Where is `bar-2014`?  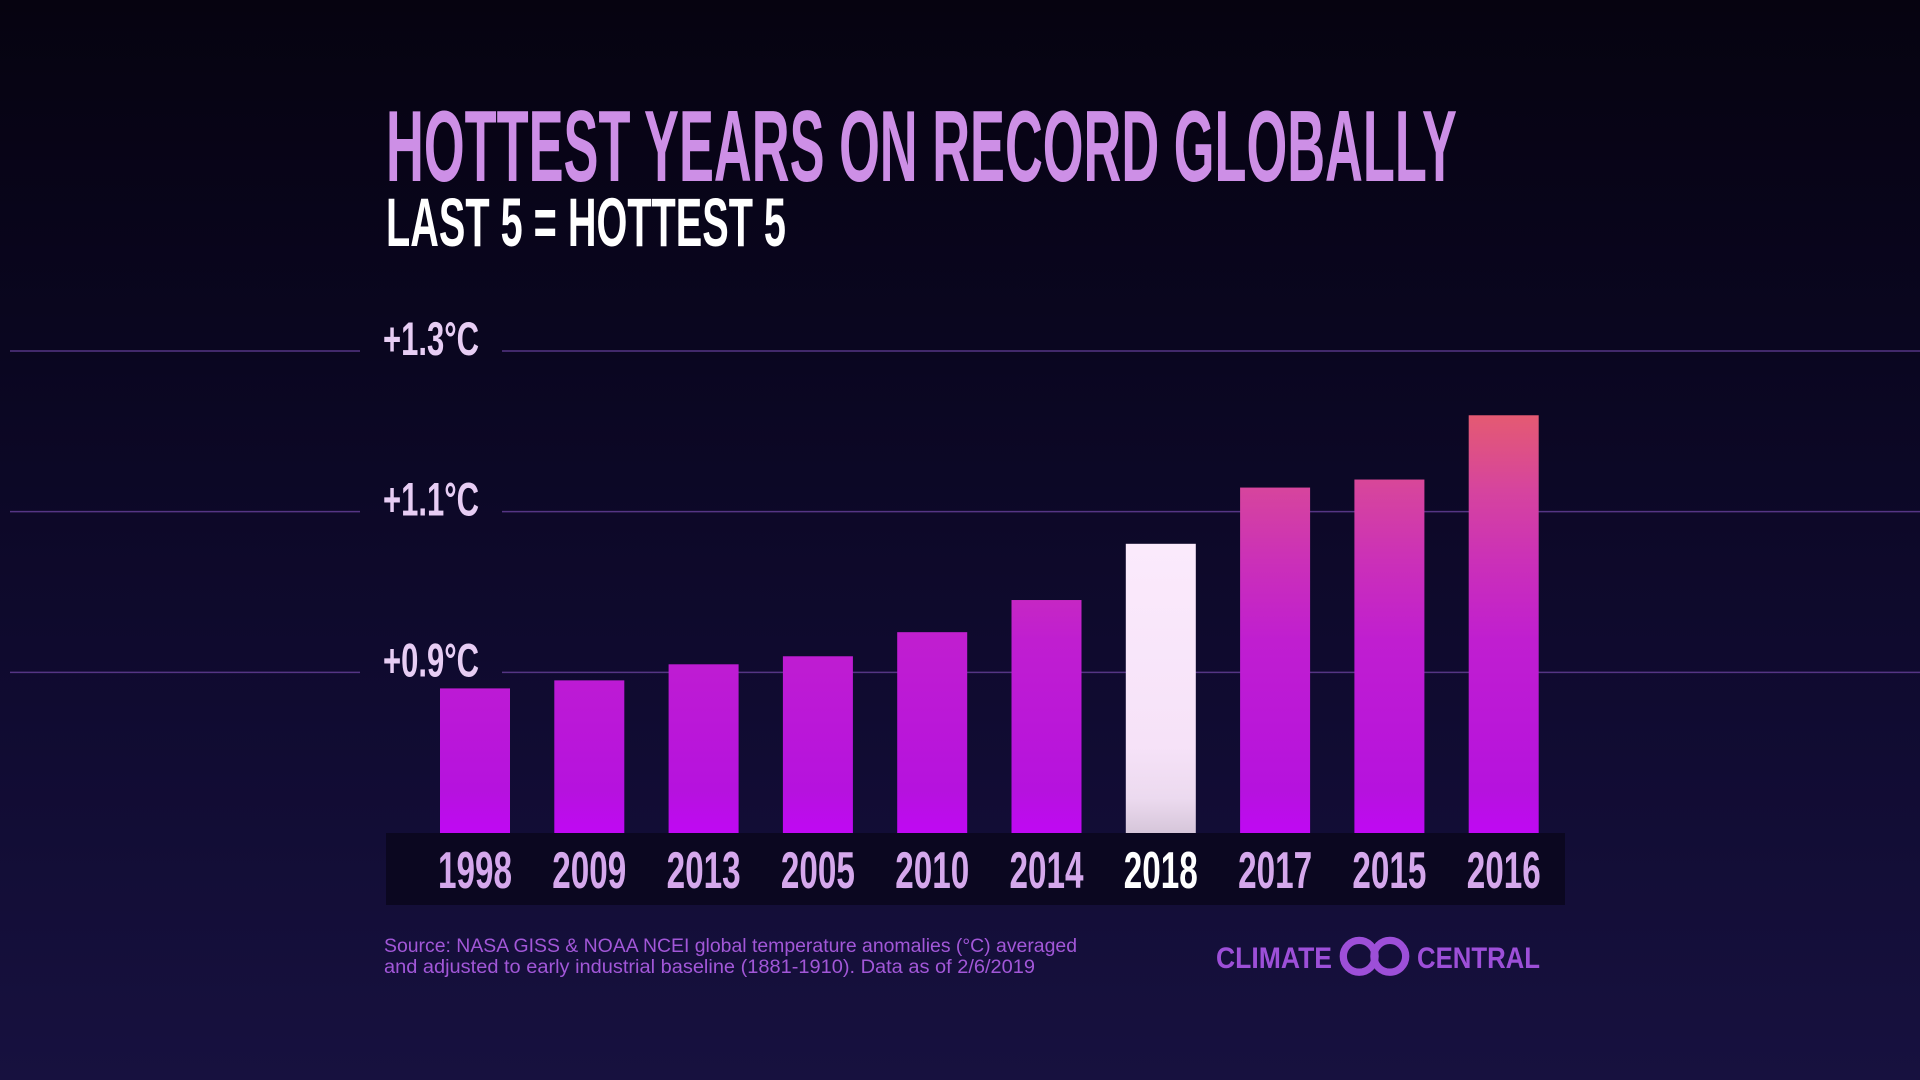
bar-2014 is located at coordinates (1046, 716).